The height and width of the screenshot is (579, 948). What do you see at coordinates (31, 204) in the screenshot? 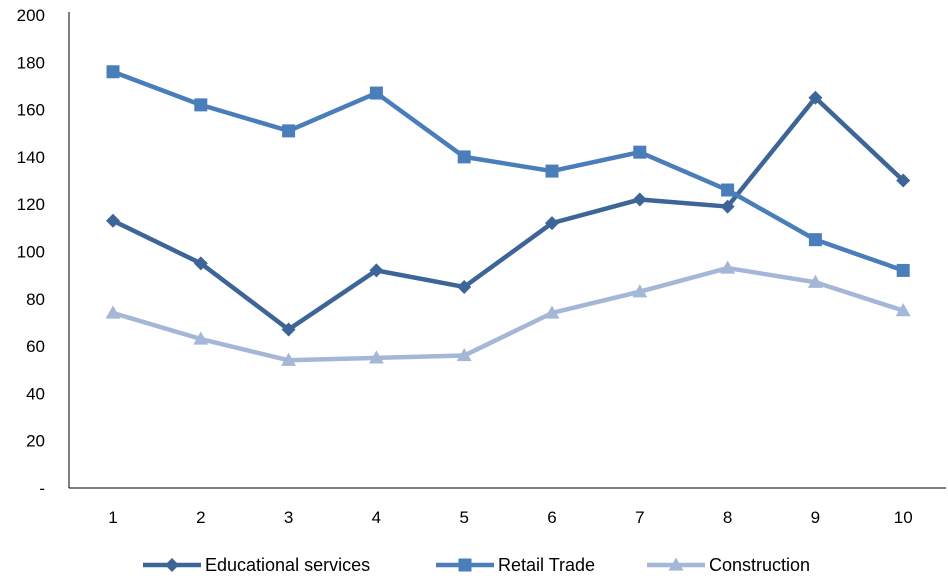
I see `y-tick-label: 120` at bounding box center [31, 204].